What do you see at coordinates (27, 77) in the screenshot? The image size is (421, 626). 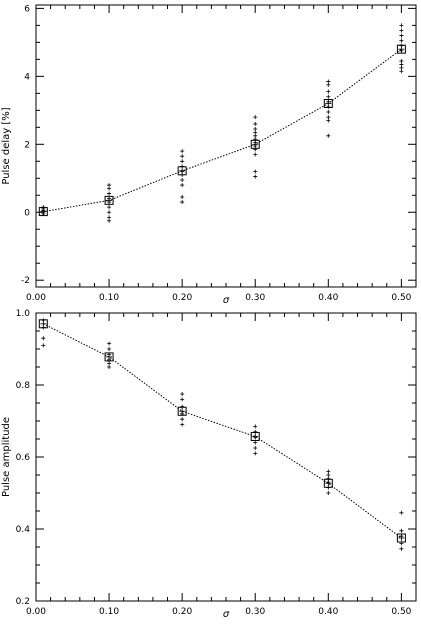 I see `y-tick-label: 4` at bounding box center [27, 77].